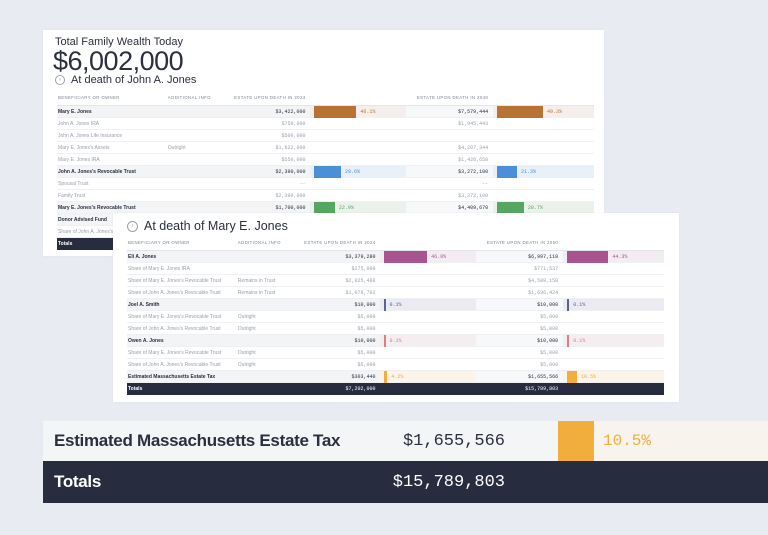 This screenshot has height=535, width=768. Describe the element at coordinates (360, 280) in the screenshot. I see `estate-value-2024: $2,025,488` at that location.